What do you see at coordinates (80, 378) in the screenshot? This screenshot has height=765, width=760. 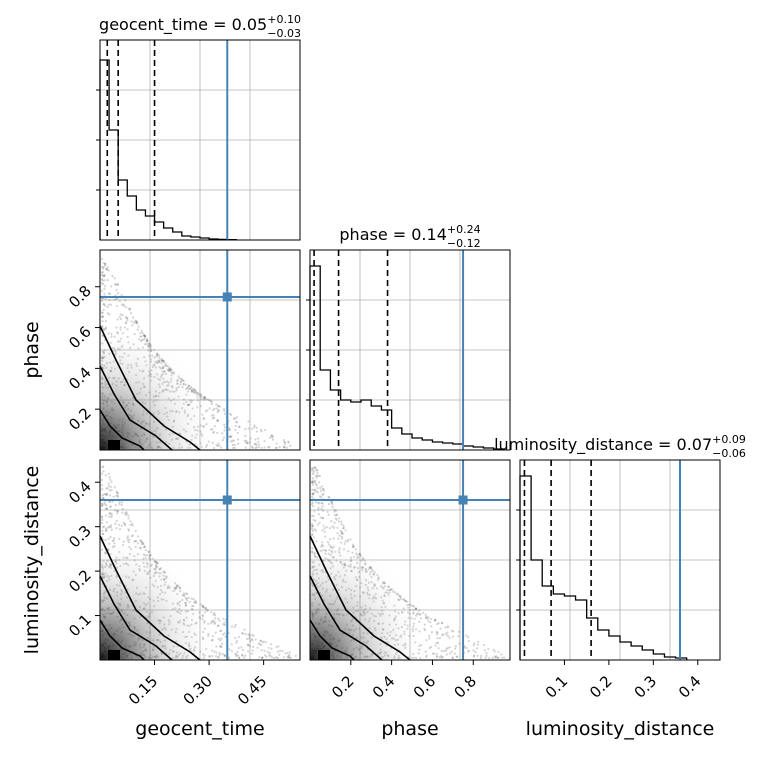 I see `y-tick-label: 0.4` at bounding box center [80, 378].